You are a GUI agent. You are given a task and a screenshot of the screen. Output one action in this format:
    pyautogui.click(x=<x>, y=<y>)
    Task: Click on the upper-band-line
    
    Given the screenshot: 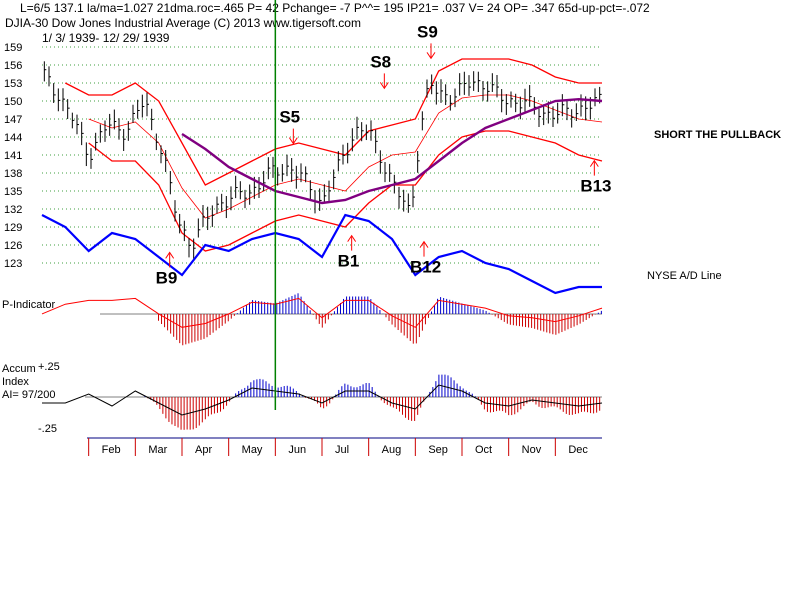 What is the action you would take?
    pyautogui.click(x=333, y=122)
    